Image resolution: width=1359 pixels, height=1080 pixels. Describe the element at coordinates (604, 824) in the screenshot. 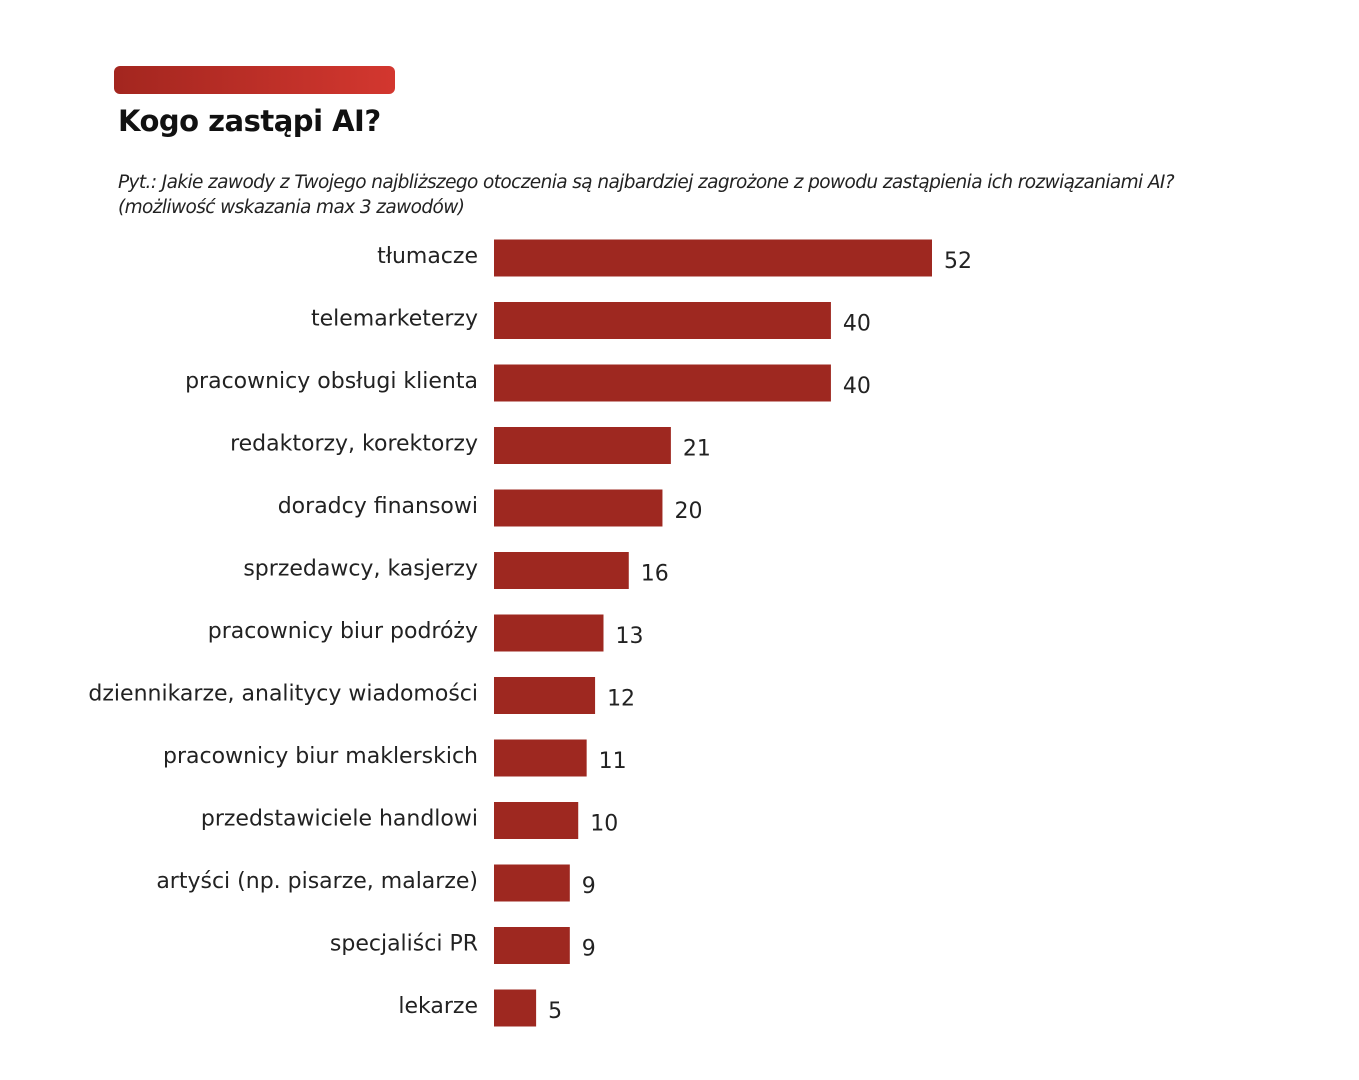

I see `value-label: 10` at that location.